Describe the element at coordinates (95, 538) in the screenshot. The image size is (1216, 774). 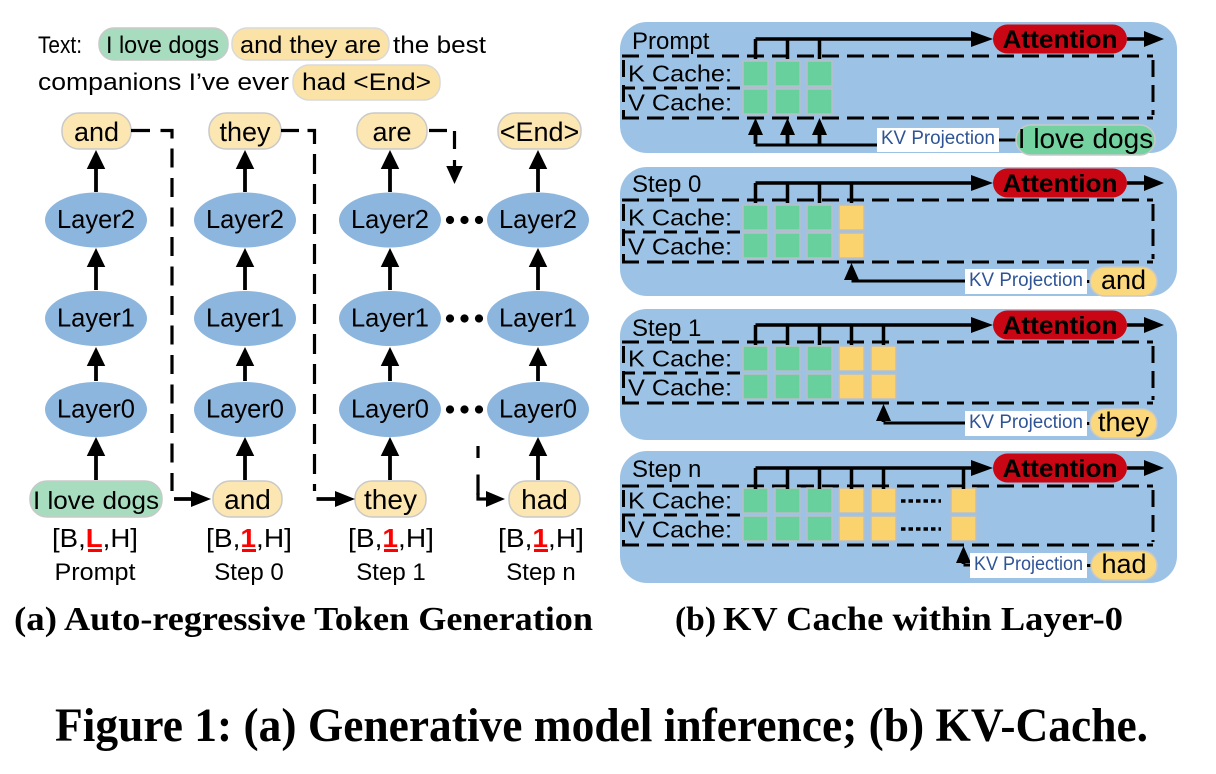
I see `svg-text: [B,L,H]` at that location.